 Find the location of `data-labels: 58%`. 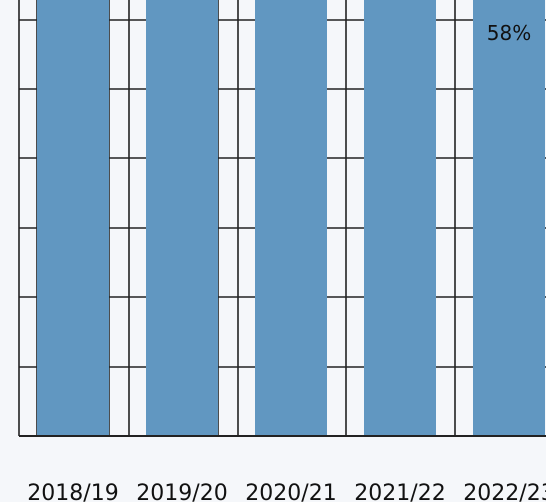

data-labels: 58% is located at coordinates (509, 33).